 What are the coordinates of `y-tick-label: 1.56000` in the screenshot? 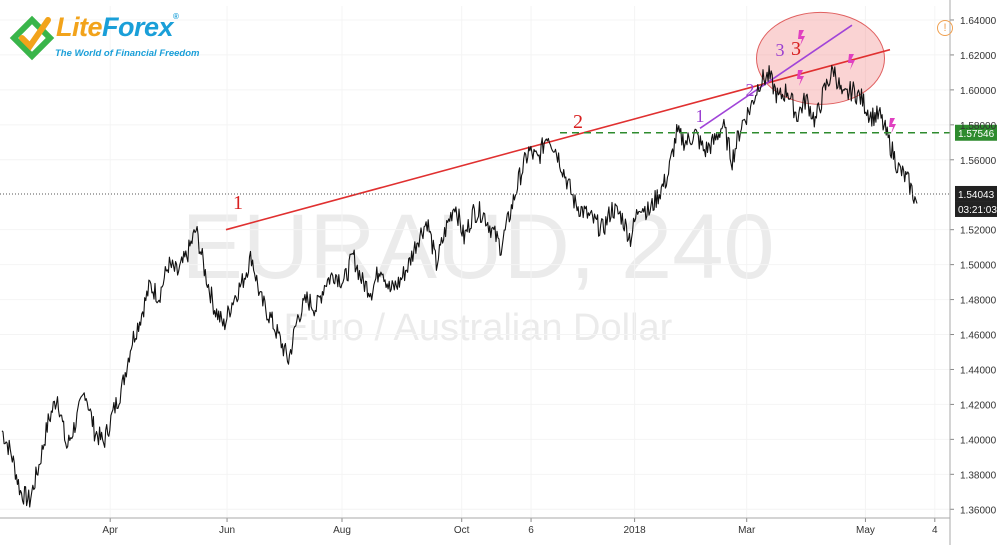 It's located at (978, 161).